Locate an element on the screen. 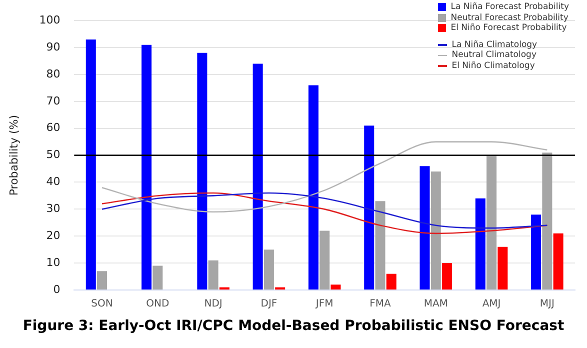 The image size is (587, 348). x-tick-label: SON is located at coordinates (102, 304).